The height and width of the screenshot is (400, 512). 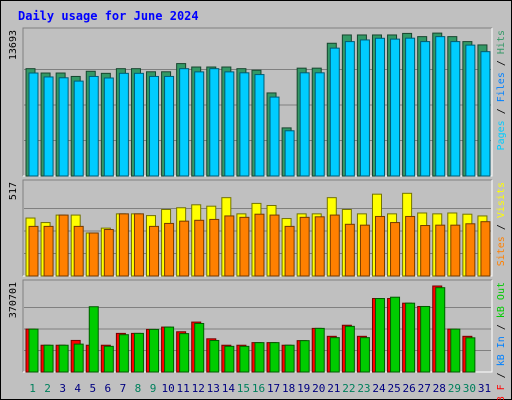 I want to click on x-tick-label-day-6: 6, so click(x=108, y=388).